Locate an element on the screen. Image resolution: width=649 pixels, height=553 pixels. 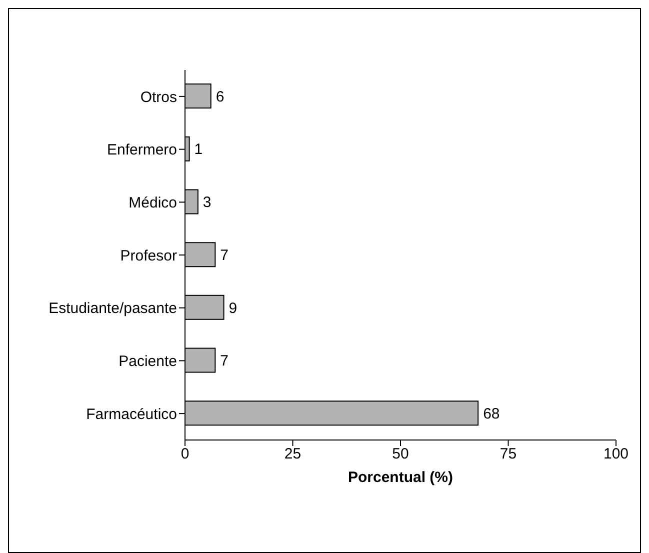
y-tick-label: Profesor is located at coordinates (148, 255).